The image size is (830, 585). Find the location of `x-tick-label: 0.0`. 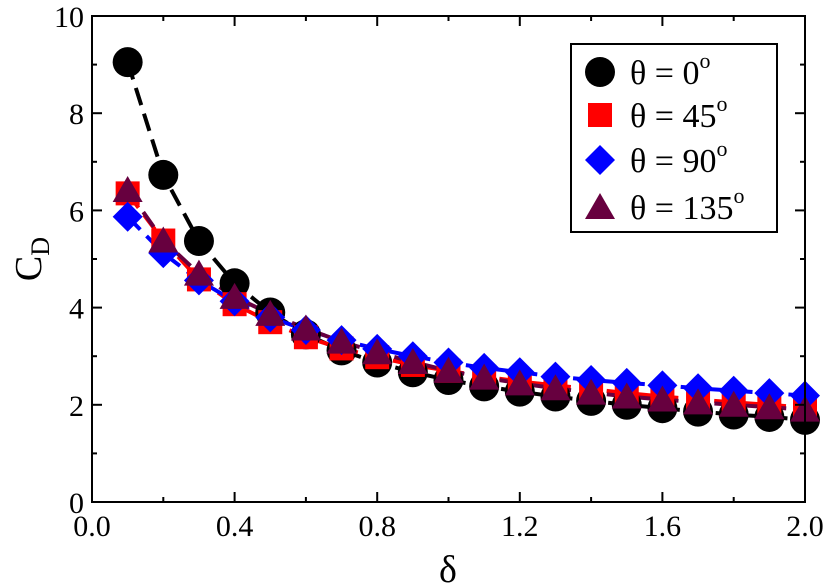

x-tick-label: 0.0 is located at coordinates (92, 526).